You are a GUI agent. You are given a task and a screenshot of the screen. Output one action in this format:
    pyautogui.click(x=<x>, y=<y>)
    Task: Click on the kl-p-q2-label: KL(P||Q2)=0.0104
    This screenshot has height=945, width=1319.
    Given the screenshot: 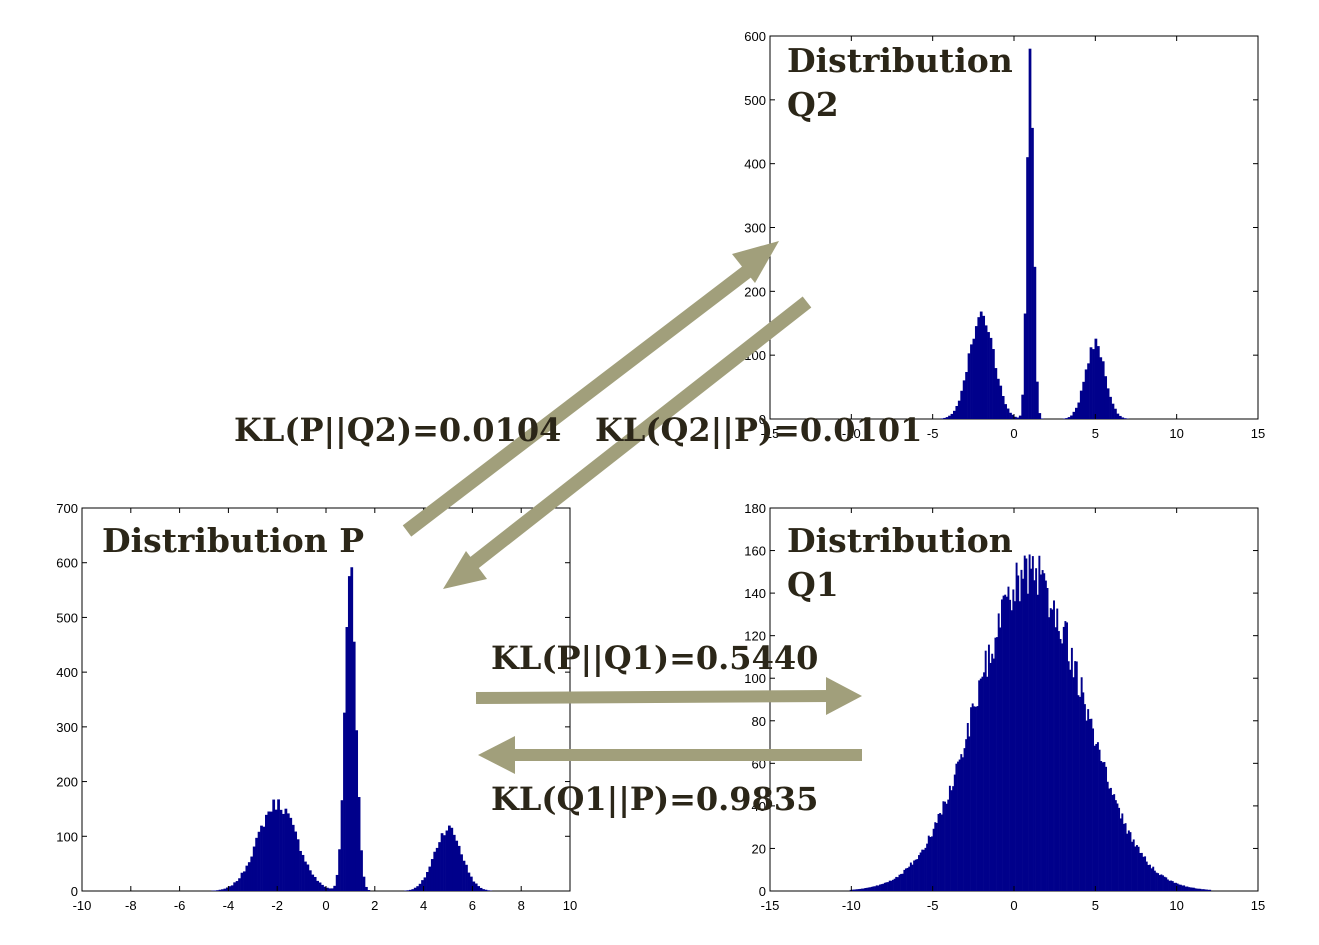 What is the action you would take?
    pyautogui.click(x=397, y=430)
    